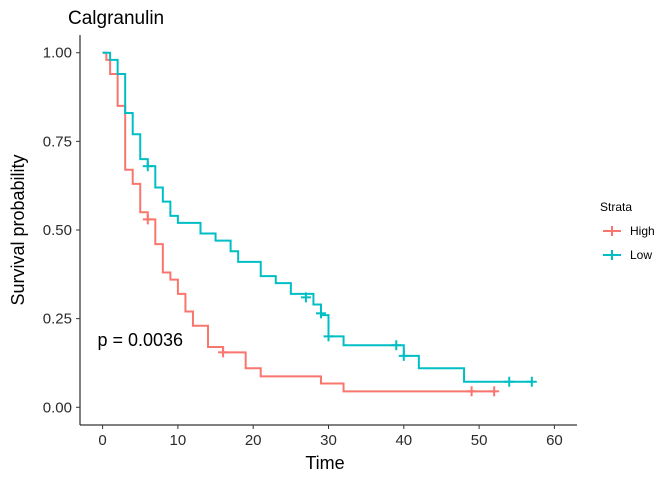  Describe the element at coordinates (629, 243) in the screenshot. I see `legend-items: High Low` at that location.